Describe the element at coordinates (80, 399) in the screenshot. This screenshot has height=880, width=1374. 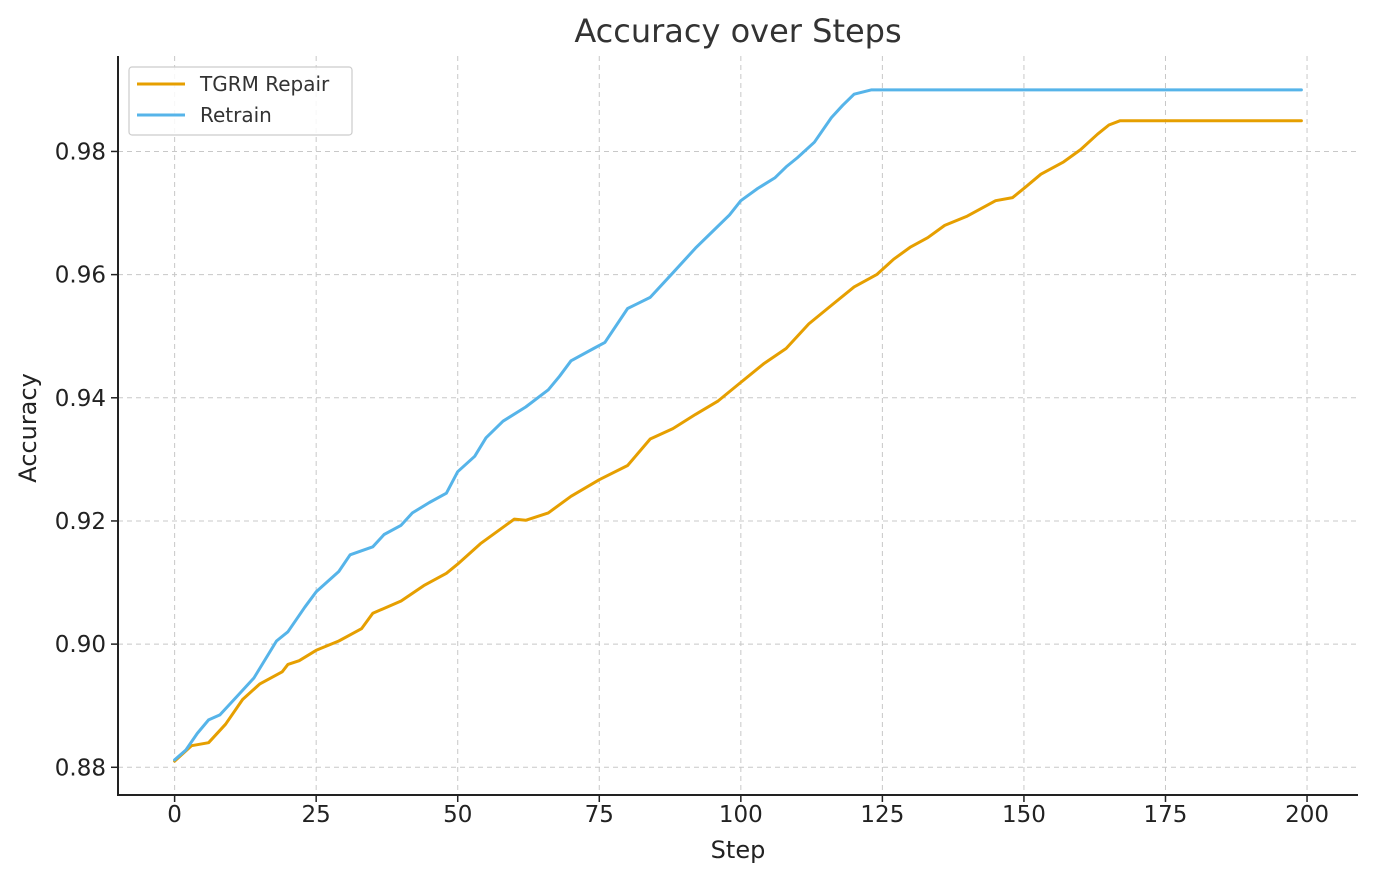
I see `y-tick-label: 0.94` at that location.